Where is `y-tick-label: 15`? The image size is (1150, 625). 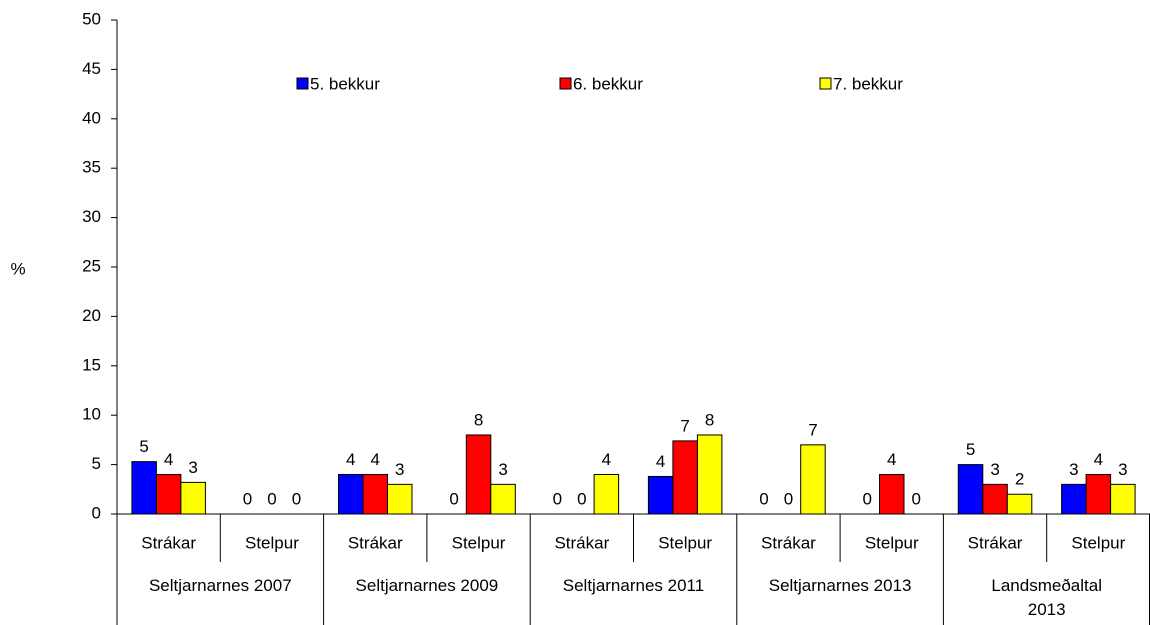 y-tick-label: 15 is located at coordinates (91, 364).